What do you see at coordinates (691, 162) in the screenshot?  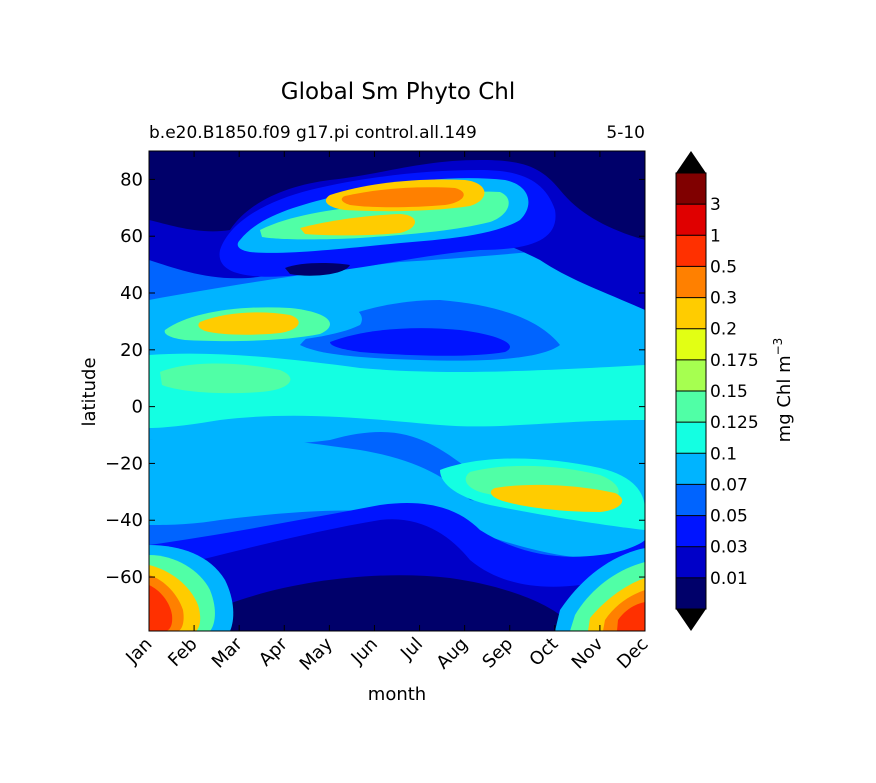 I see `colorbar-extend-max` at bounding box center [691, 162].